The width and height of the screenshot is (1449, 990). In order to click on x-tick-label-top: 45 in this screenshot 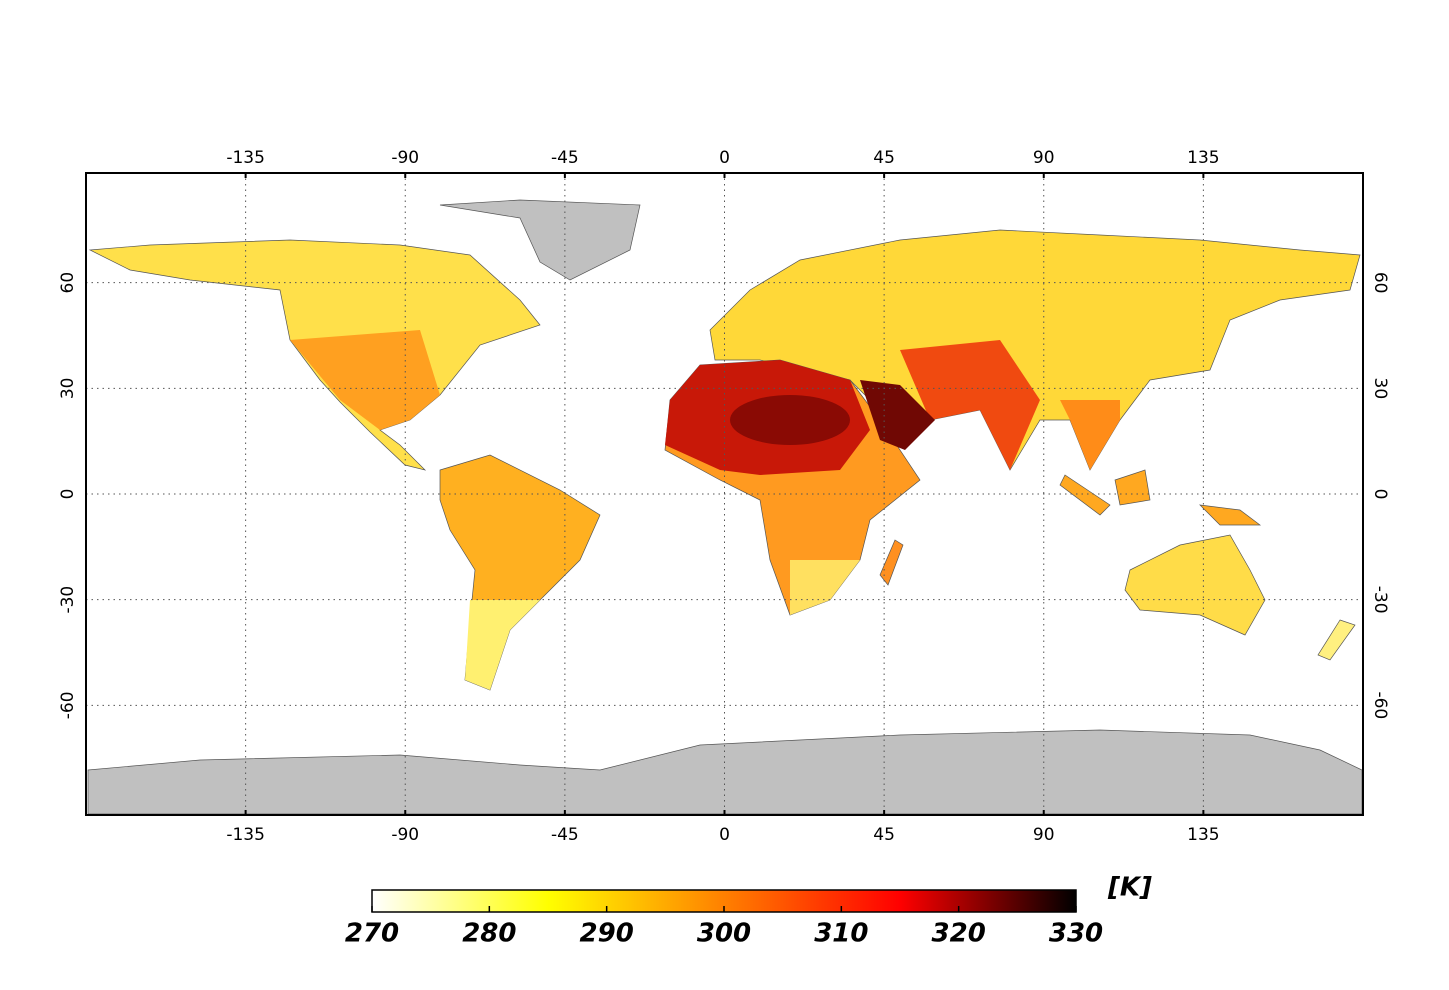, I will do `click(884, 158)`.